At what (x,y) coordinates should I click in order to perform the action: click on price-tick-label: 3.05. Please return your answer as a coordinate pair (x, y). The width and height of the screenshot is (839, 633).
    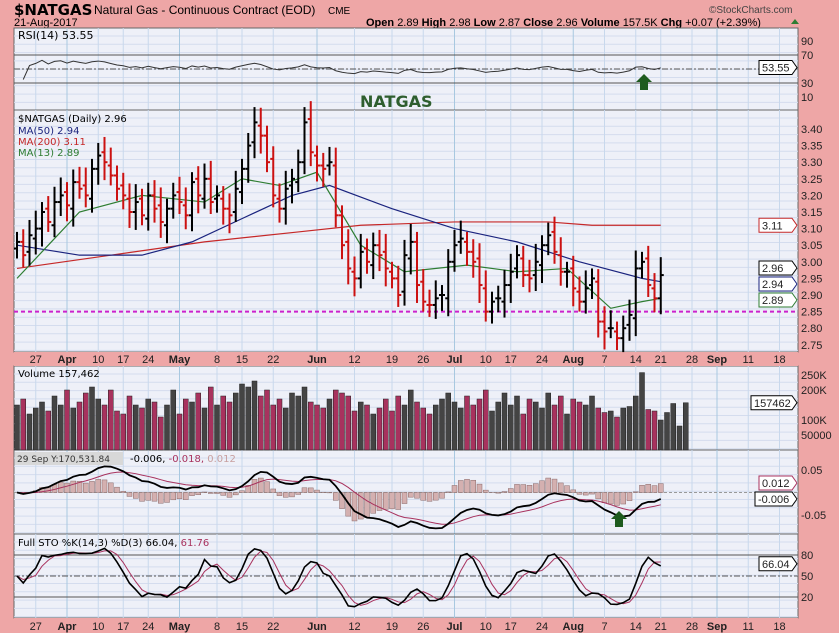
    Looking at the image, I should click on (811, 246).